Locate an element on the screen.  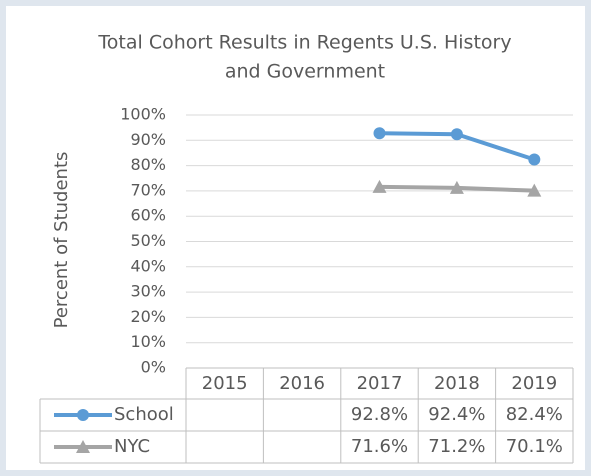
y-tick-label: 70% is located at coordinates (148, 189).